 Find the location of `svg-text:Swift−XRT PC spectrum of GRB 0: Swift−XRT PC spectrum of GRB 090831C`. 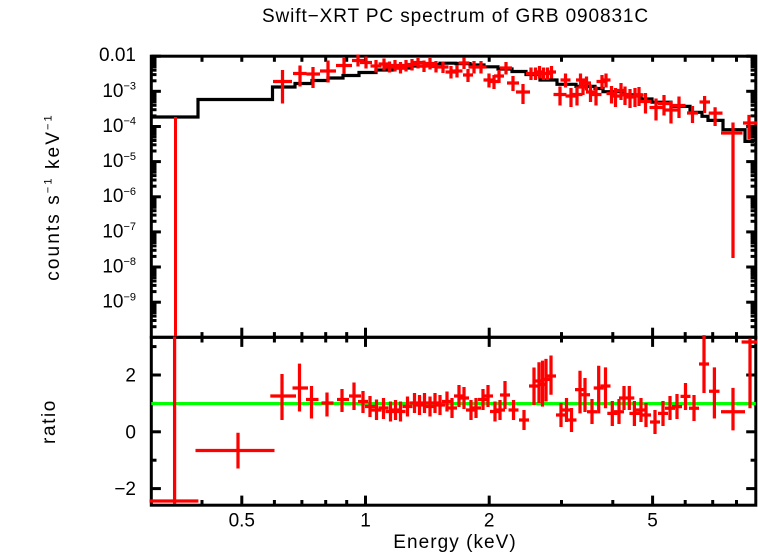

svg-text:Swift−XRT PC spectrum of GRB 0: Swift−XRT PC spectrum of GRB 090831C is located at coordinates (455, 16).